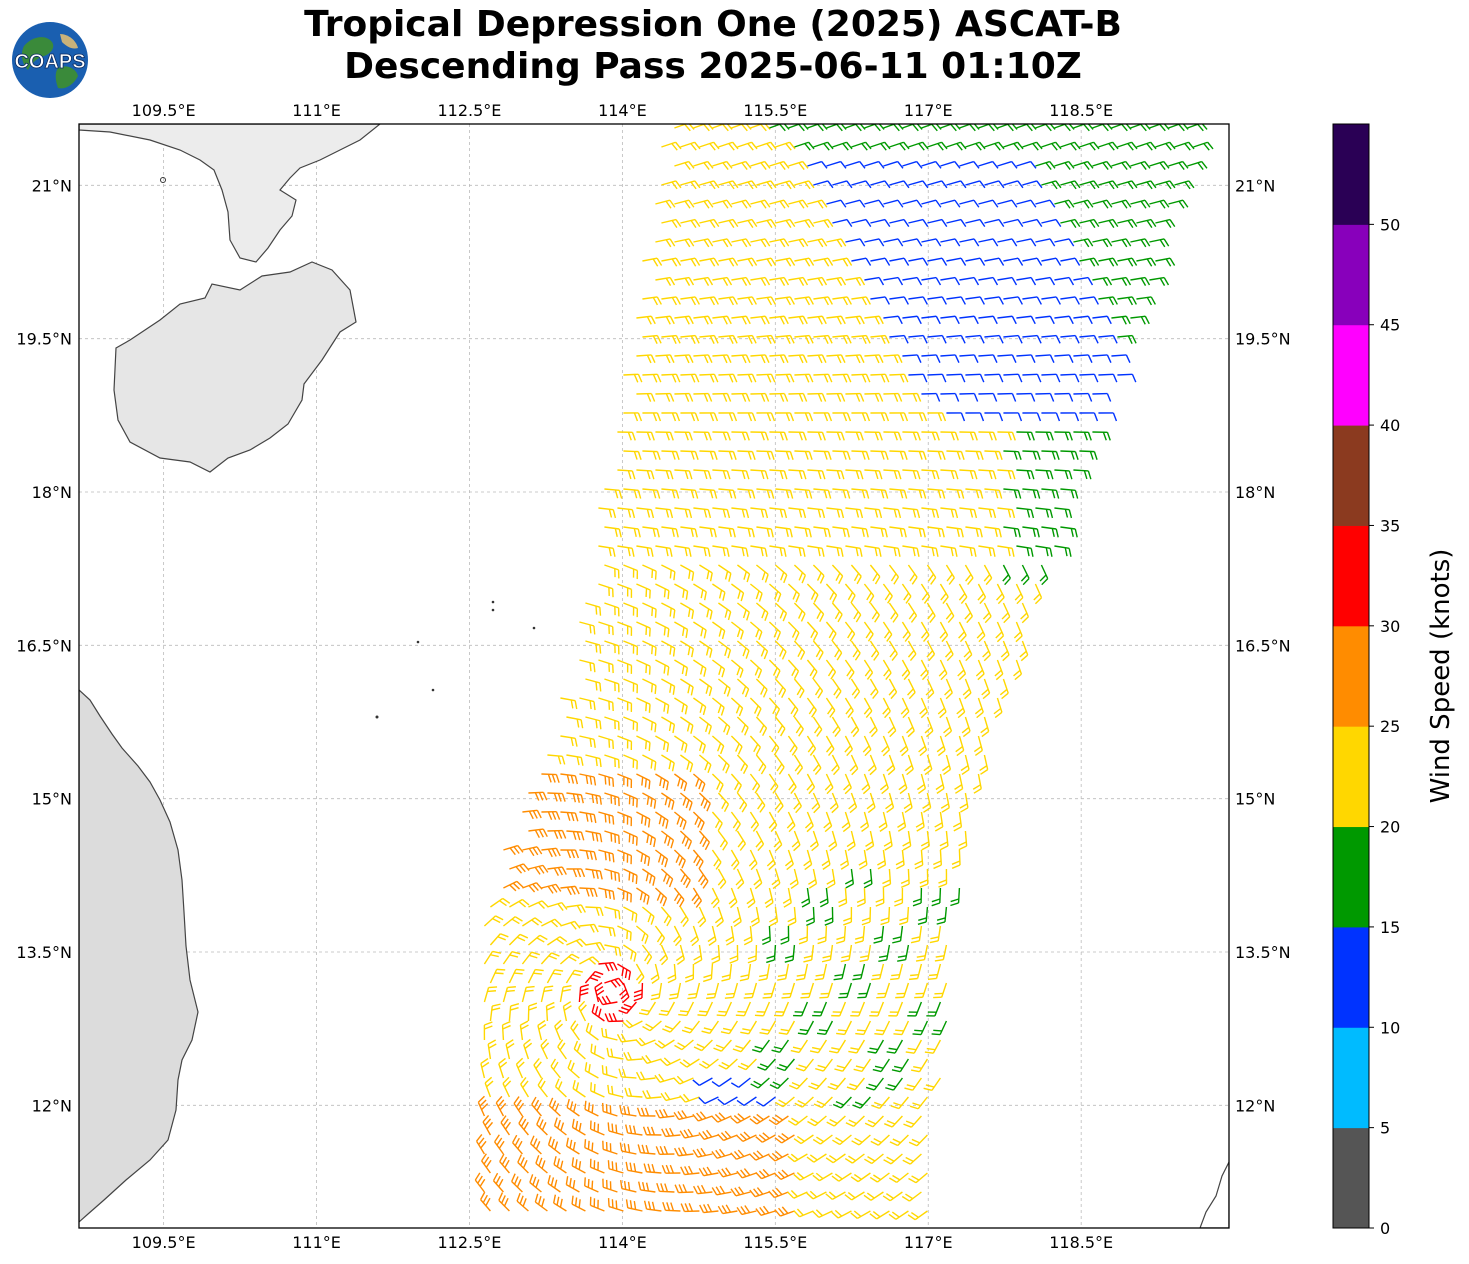  What do you see at coordinates (316, 1242) in the screenshot?
I see `lon-tick-label-bottom: 111°E` at bounding box center [316, 1242].